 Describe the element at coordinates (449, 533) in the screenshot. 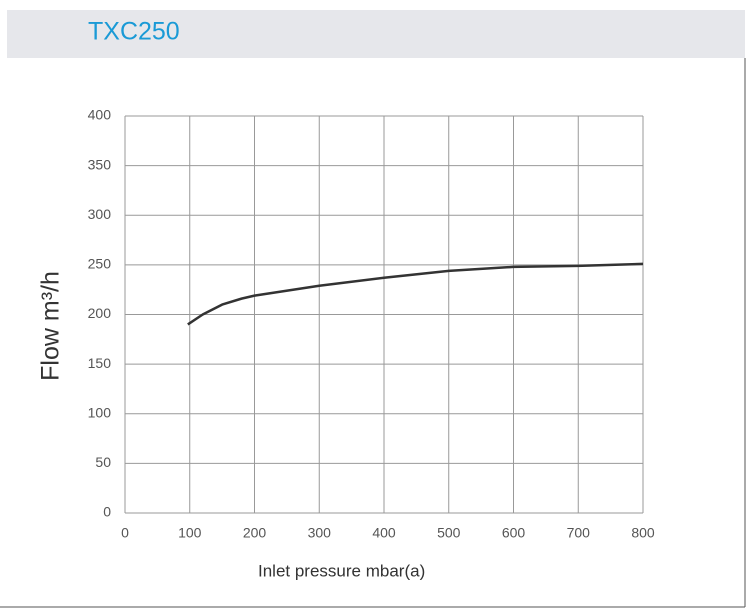

I see `x-tick-label: 500` at that location.